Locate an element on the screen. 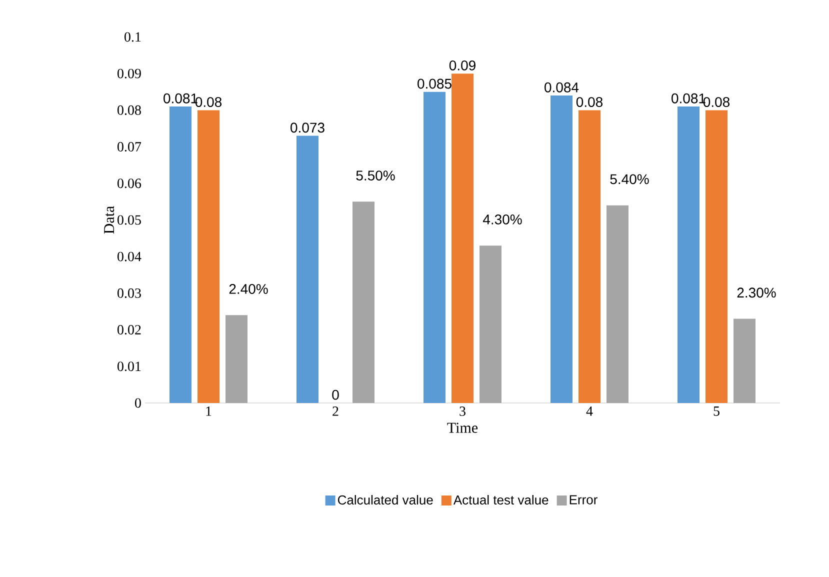  y-tick-label: 0.07 is located at coordinates (130, 147).